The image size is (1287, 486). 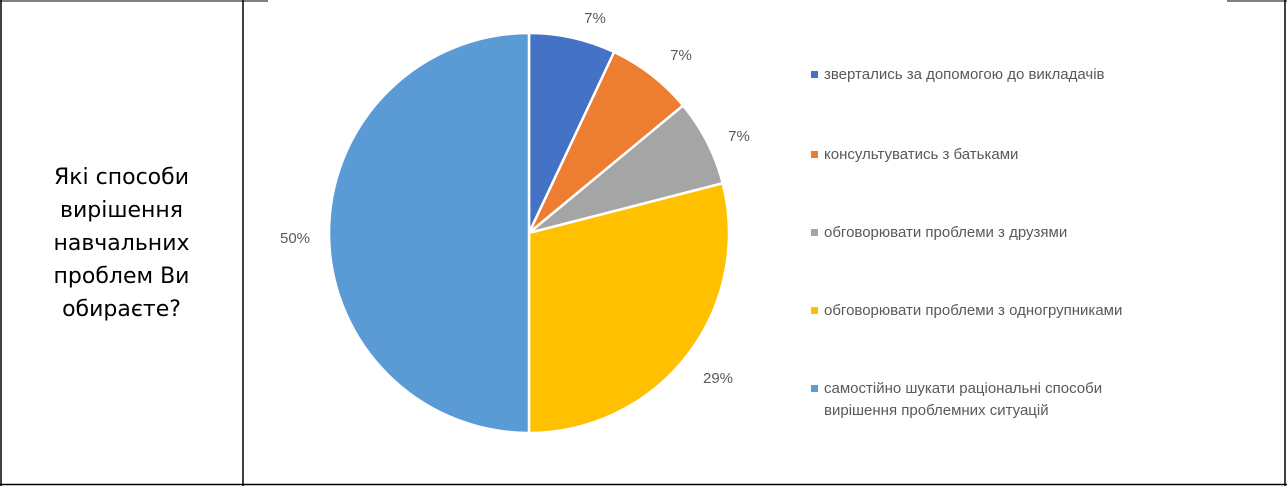 What do you see at coordinates (681, 55) in the screenshot?
I see `data-label-2: 7%` at bounding box center [681, 55].